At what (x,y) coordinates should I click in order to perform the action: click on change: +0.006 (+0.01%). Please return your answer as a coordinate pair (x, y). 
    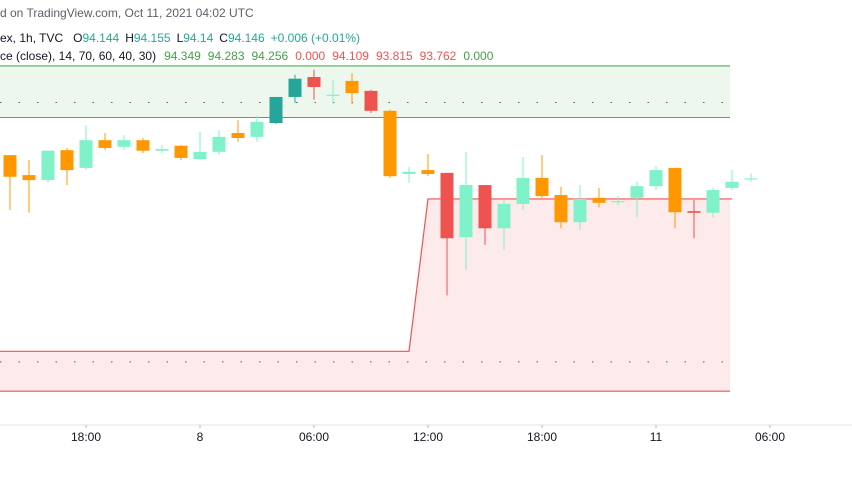
    Looking at the image, I should click on (315, 38).